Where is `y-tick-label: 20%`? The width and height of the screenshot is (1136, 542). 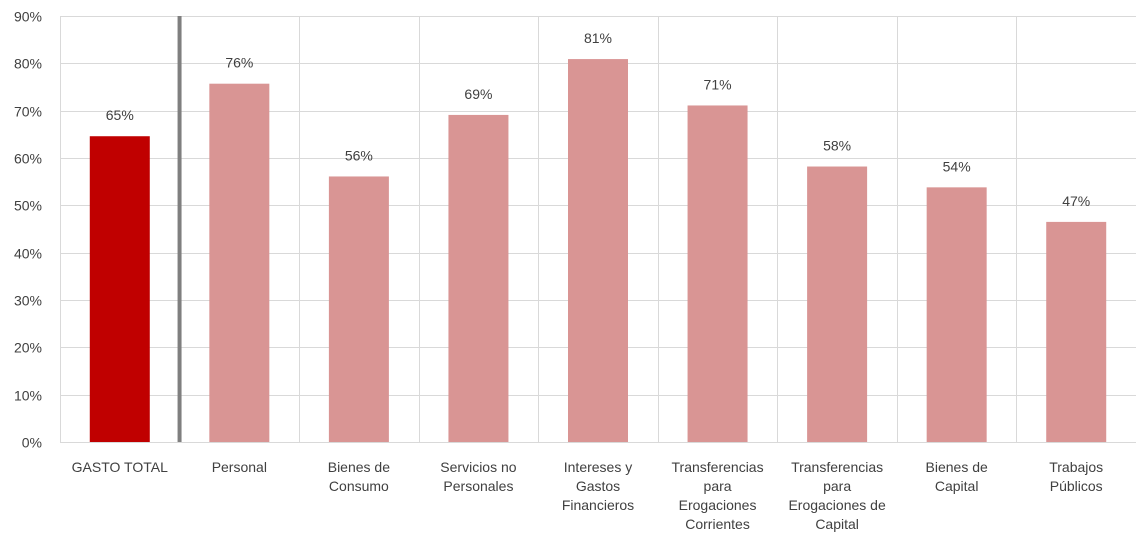 y-tick-label: 20% is located at coordinates (28, 348).